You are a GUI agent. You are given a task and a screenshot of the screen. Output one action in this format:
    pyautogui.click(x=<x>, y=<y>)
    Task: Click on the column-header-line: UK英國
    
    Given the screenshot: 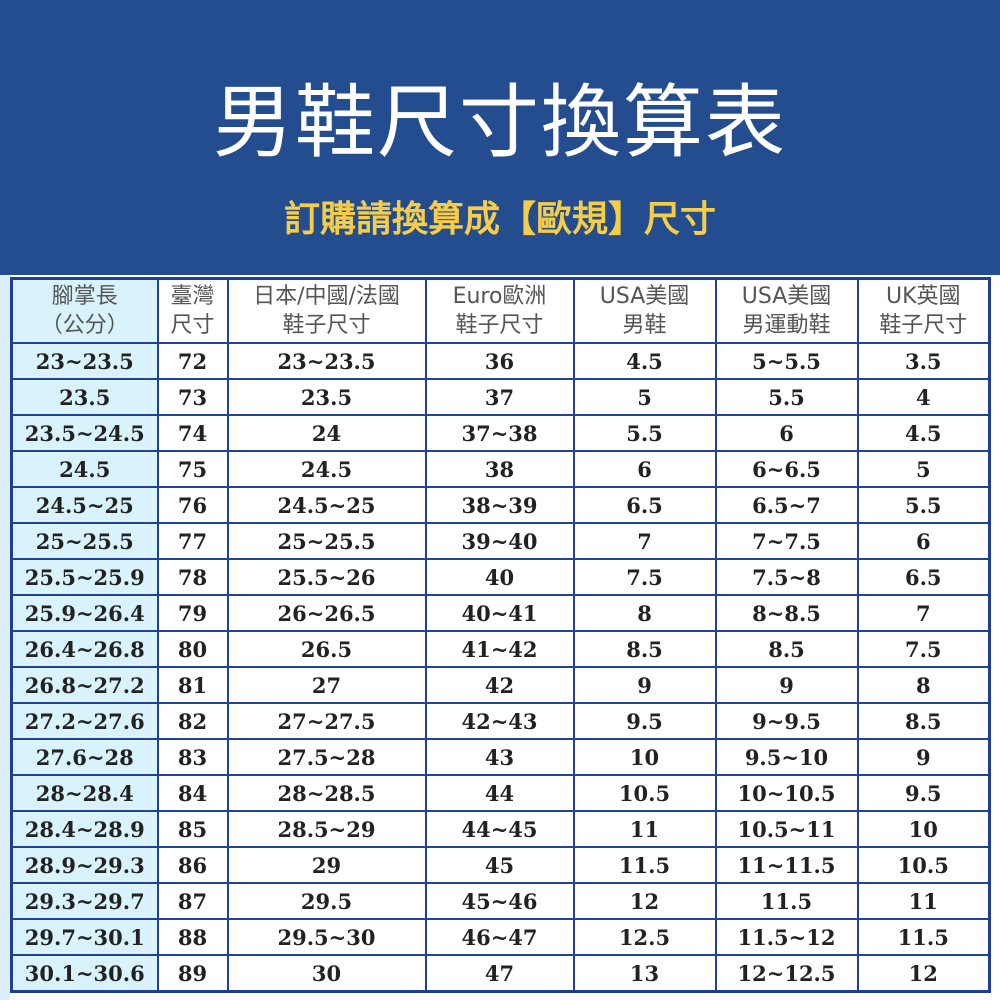 What is the action you would take?
    pyautogui.click(x=923, y=296)
    